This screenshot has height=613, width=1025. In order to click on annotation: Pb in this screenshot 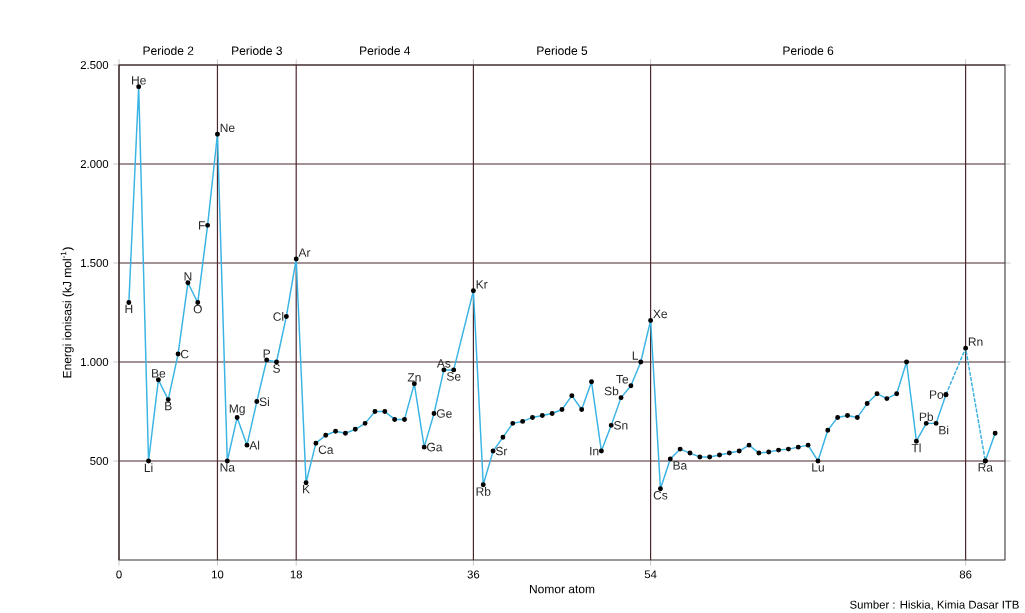, I will do `click(926, 417)`.